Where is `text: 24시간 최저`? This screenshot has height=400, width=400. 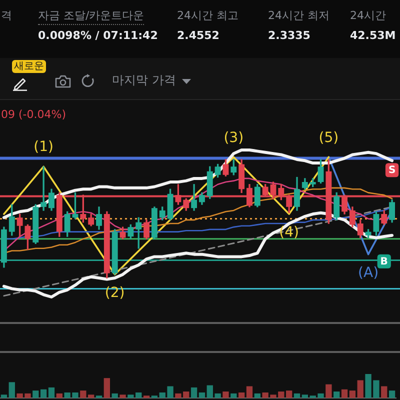
text: 24시간 최저 is located at coordinates (299, 15).